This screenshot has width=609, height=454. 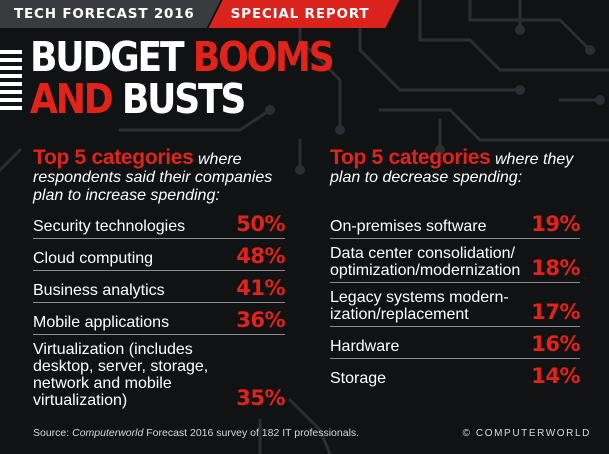 I want to click on row-percent: 18%, so click(x=555, y=268).